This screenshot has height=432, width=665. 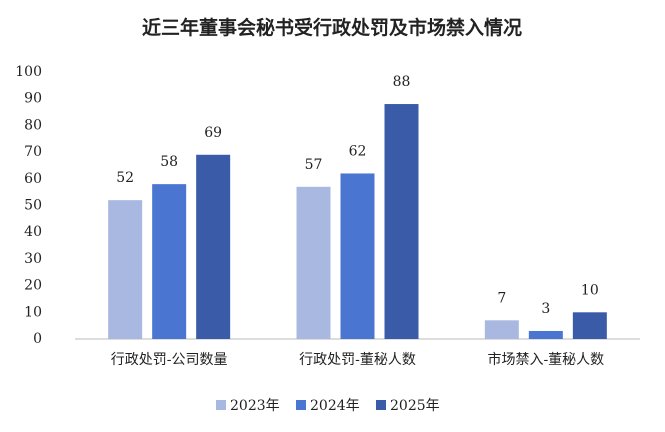 I want to click on y-tick-label: 40, so click(x=33, y=232).